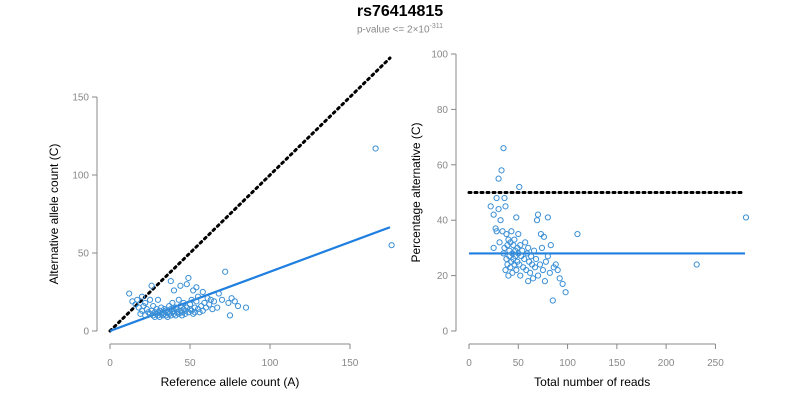  I want to click on x-tick-label: 50, so click(190, 363).